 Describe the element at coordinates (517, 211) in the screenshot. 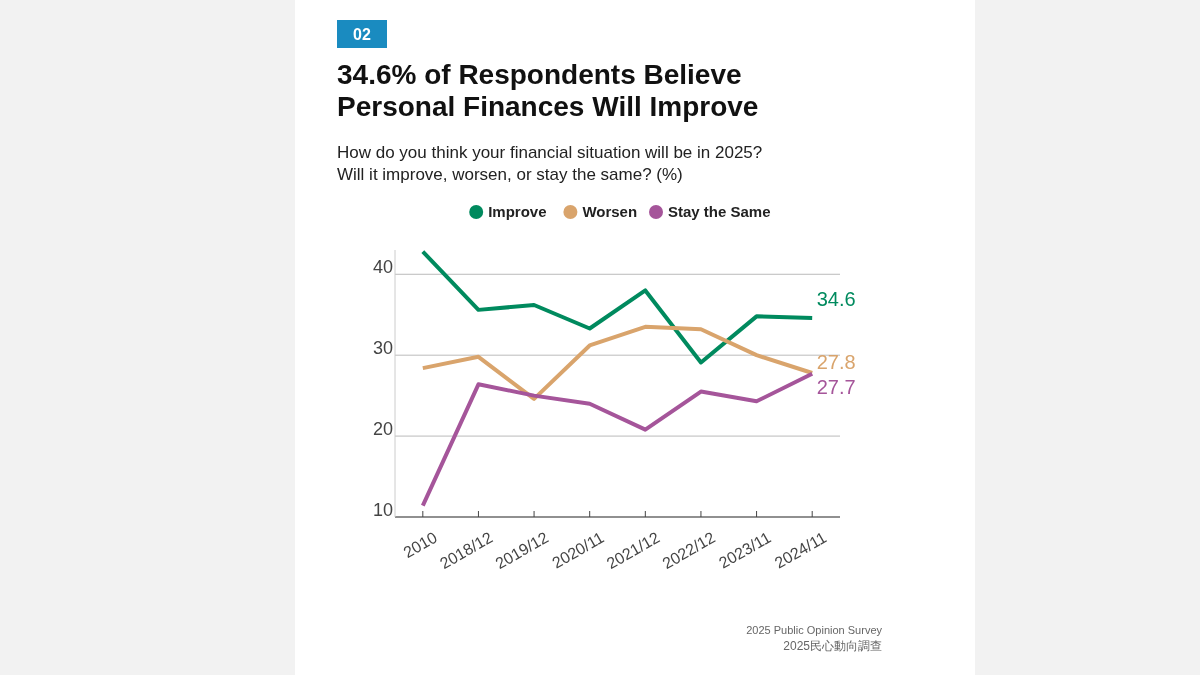

I see `legend-label: Improve` at that location.